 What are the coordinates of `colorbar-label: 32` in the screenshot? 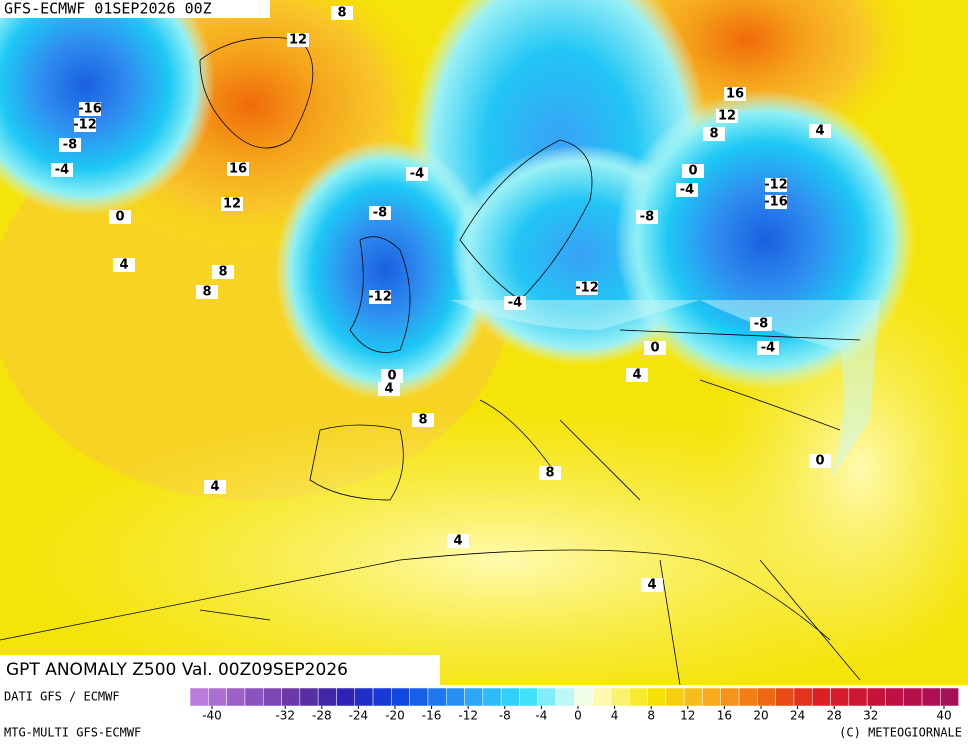 It's located at (870, 716).